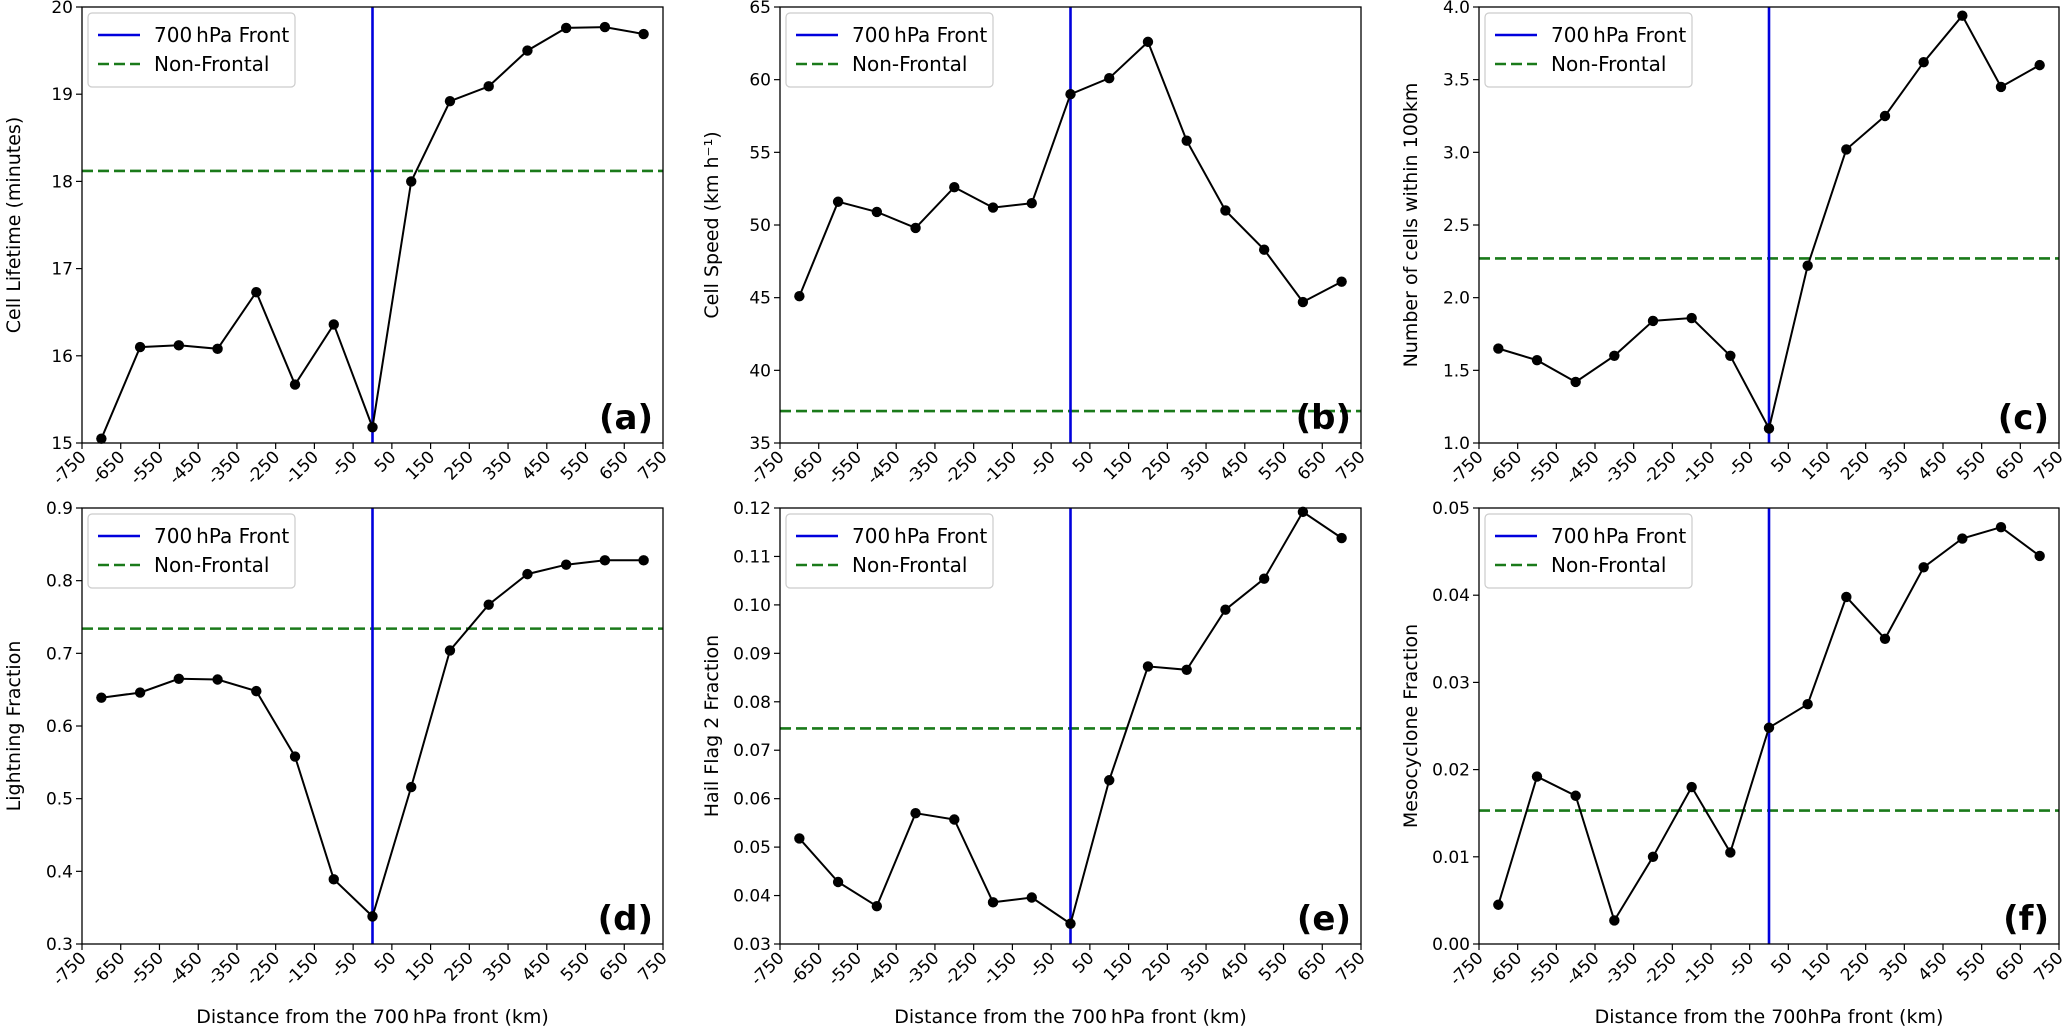 The height and width of the screenshot is (1030, 2067). I want to click on y-tick-label: 0.05, so click(752, 848).